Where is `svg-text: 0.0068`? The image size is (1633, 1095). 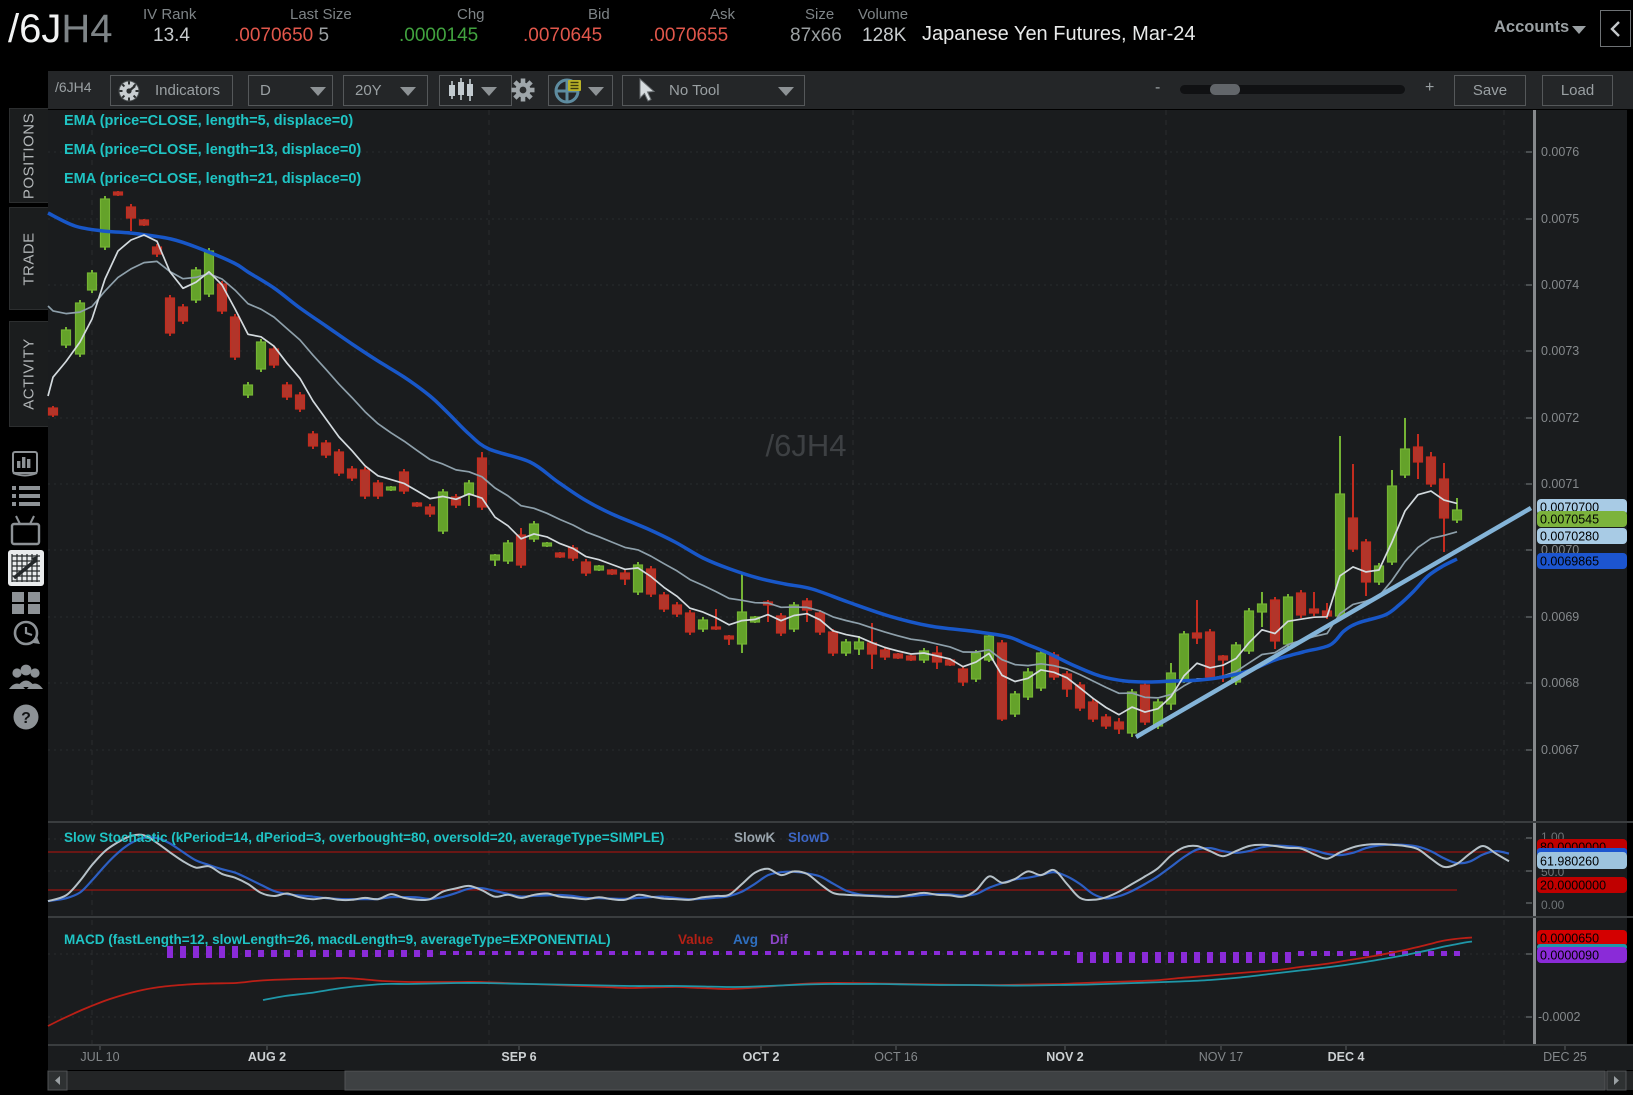 svg-text: 0.0068 is located at coordinates (1560, 683).